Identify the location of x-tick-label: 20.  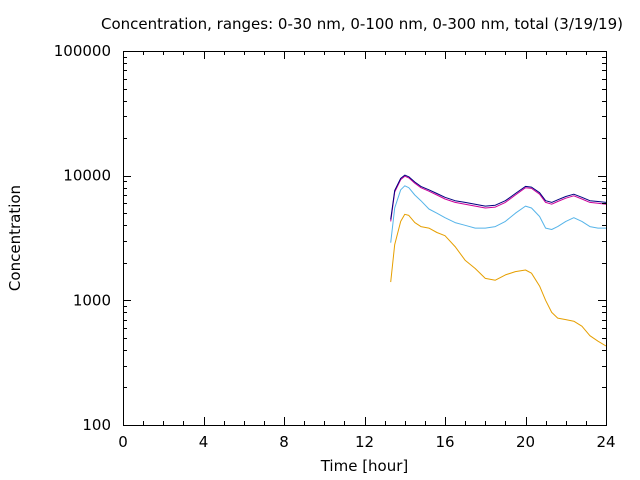
(525, 442).